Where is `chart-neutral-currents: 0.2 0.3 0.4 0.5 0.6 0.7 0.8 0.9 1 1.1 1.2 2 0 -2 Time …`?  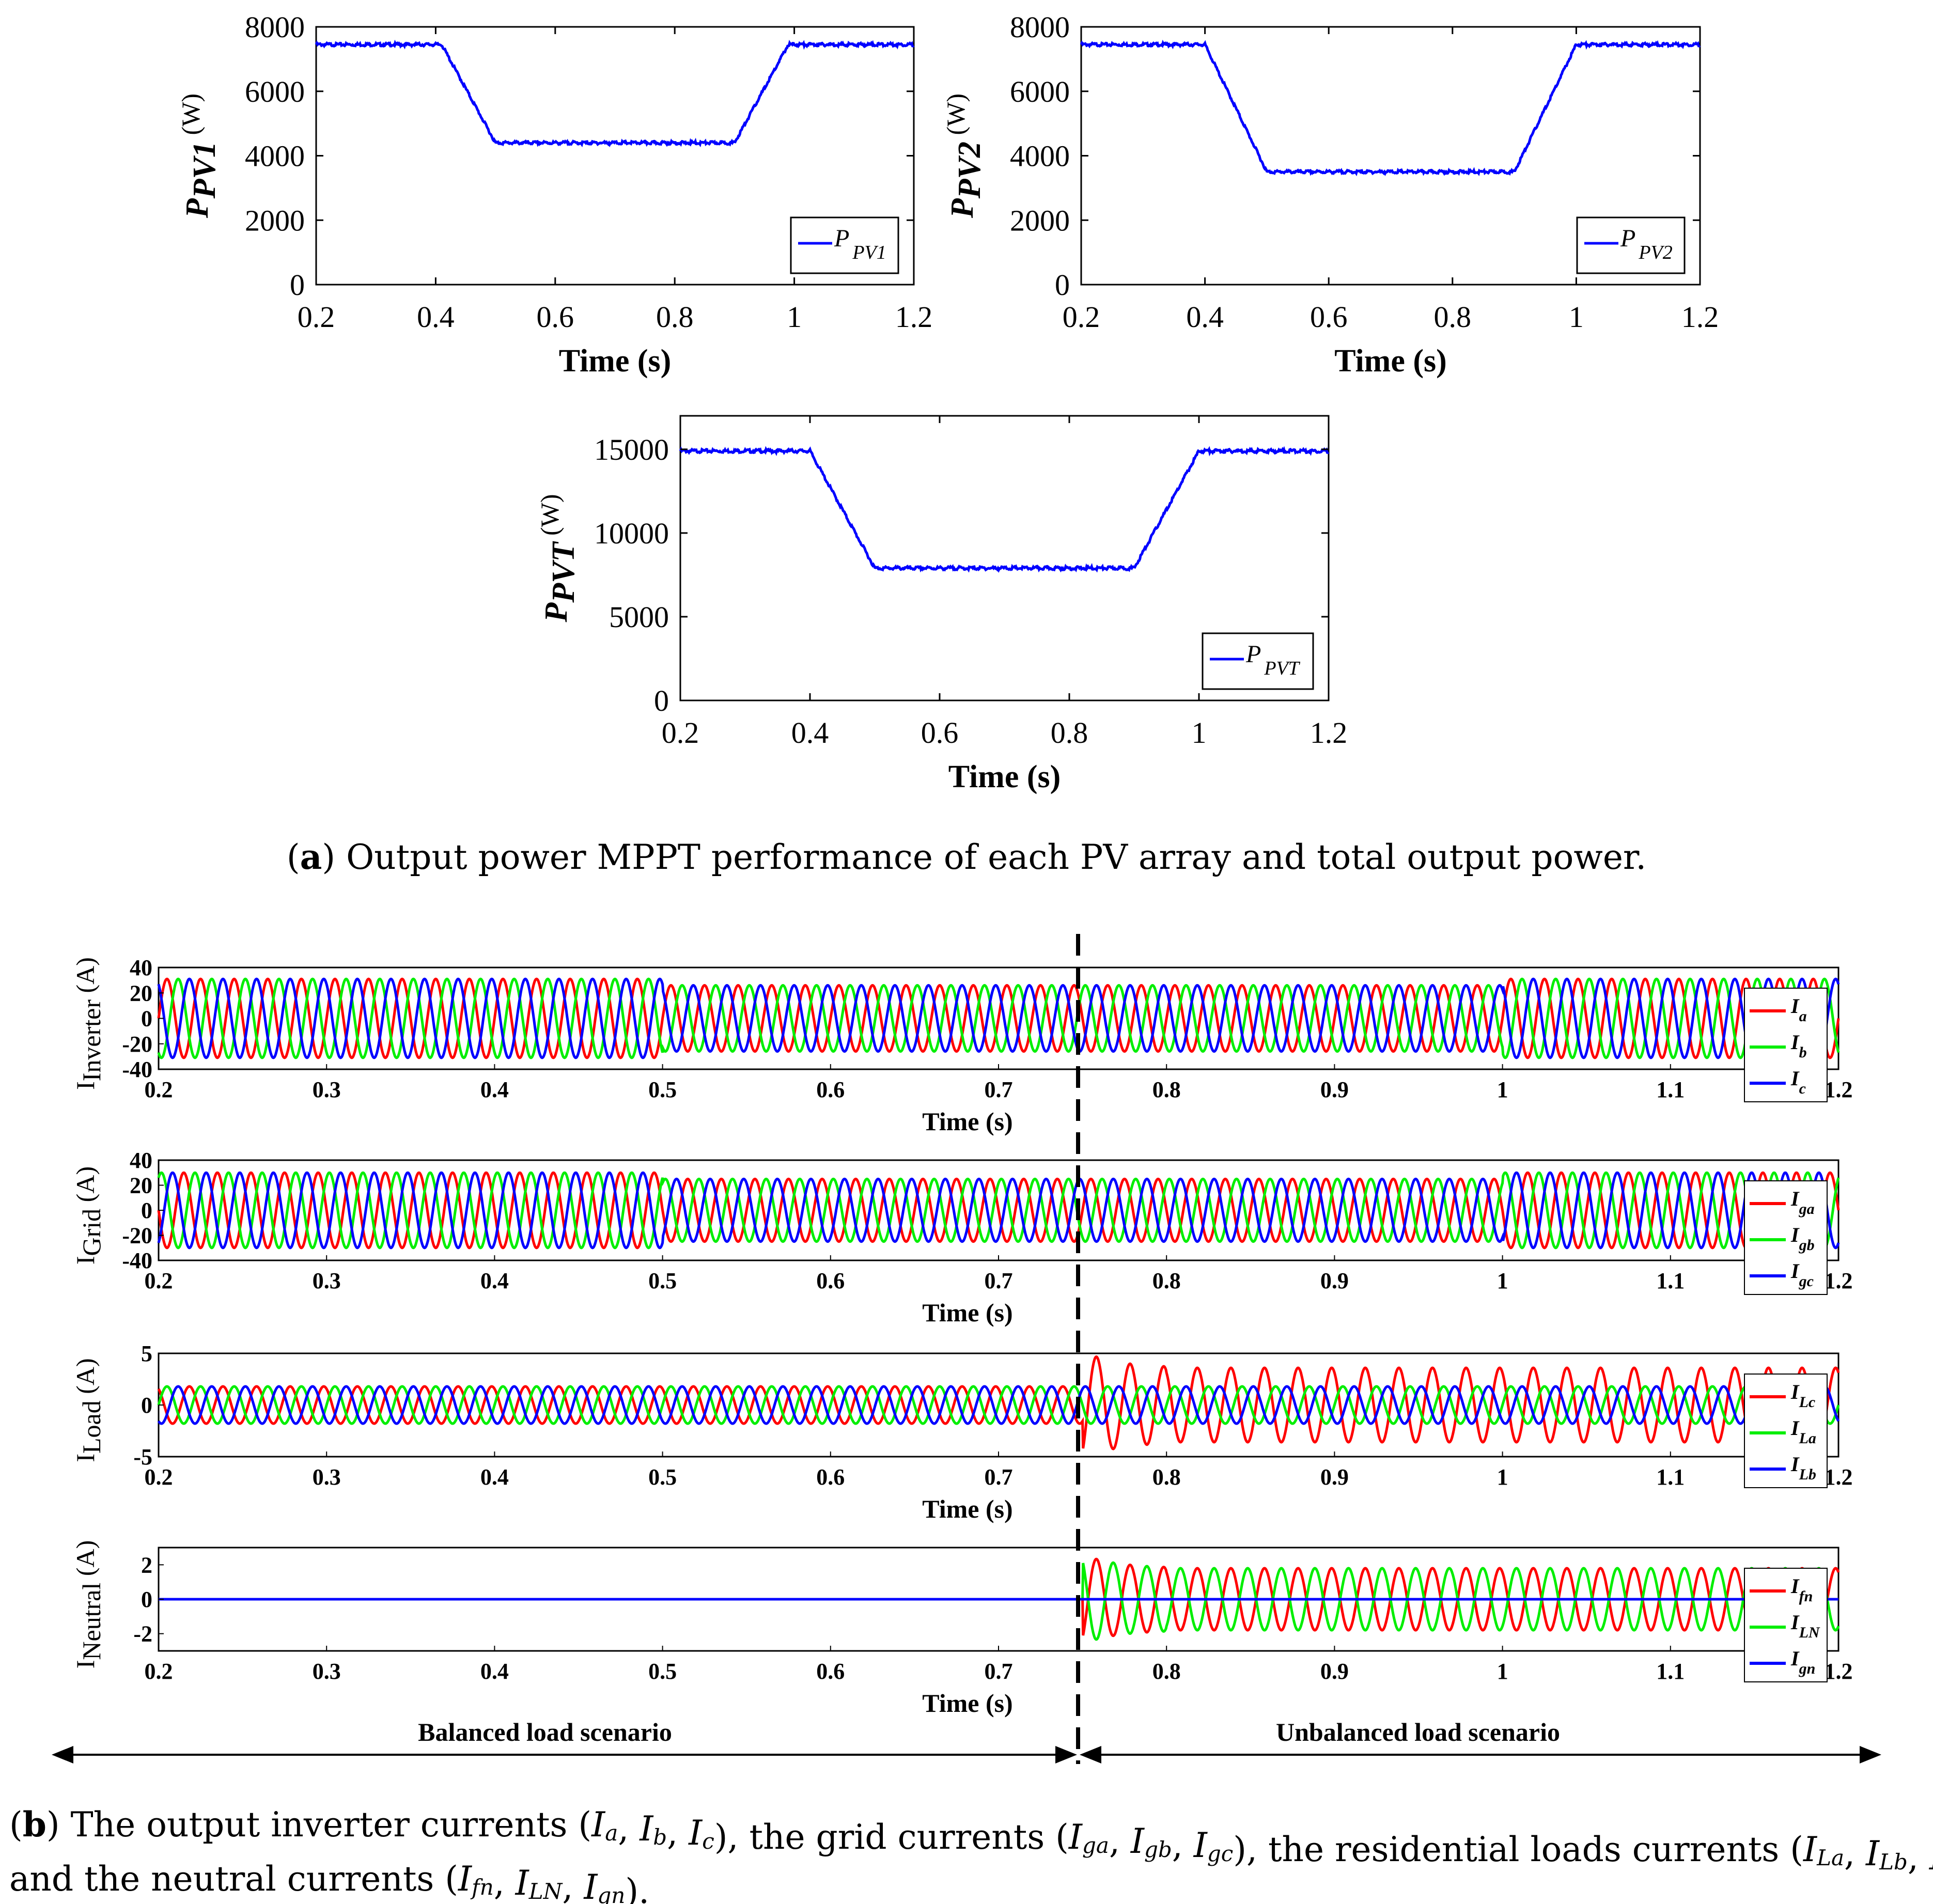
chart-neutral-currents: 0.2 0.3 0.4 0.5 0.6 0.7 0.8 0.9 1 1.1 1.2 2 0 -2 Time … is located at coordinates (962, 1629).